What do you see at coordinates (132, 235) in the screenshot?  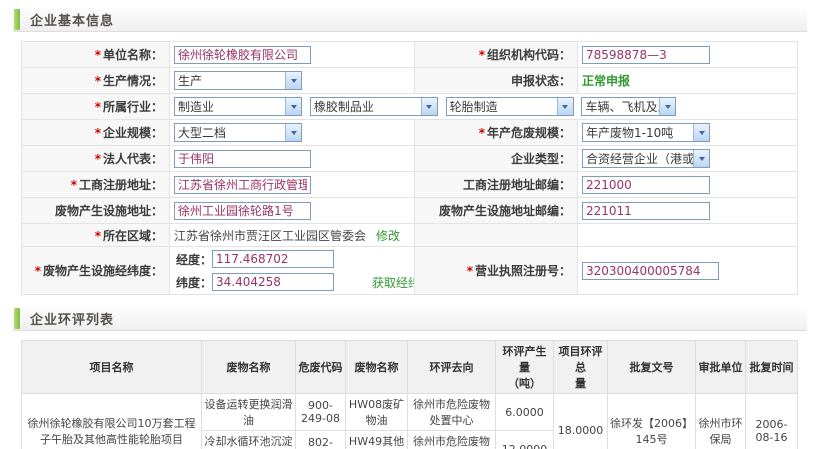 I see `region-label: 所在区域：` at bounding box center [132, 235].